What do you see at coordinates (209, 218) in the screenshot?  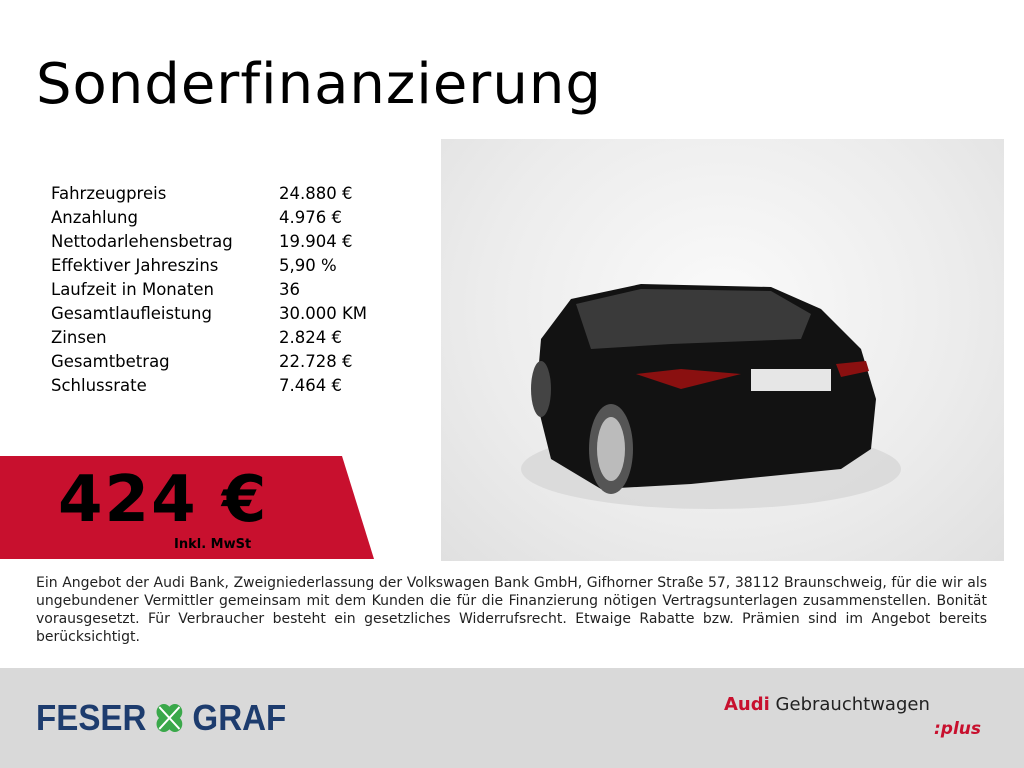 I see `spec-row: Anzahlung 4.976 €` at bounding box center [209, 218].